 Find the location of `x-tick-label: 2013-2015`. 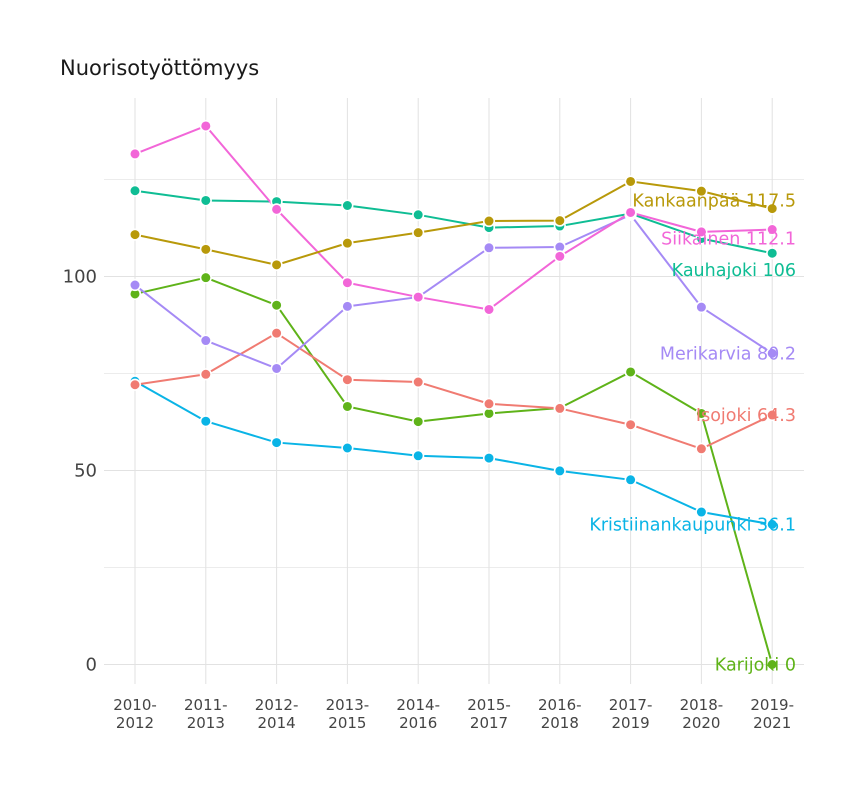

x-tick-label: 2013-2015 is located at coordinates (348, 714).